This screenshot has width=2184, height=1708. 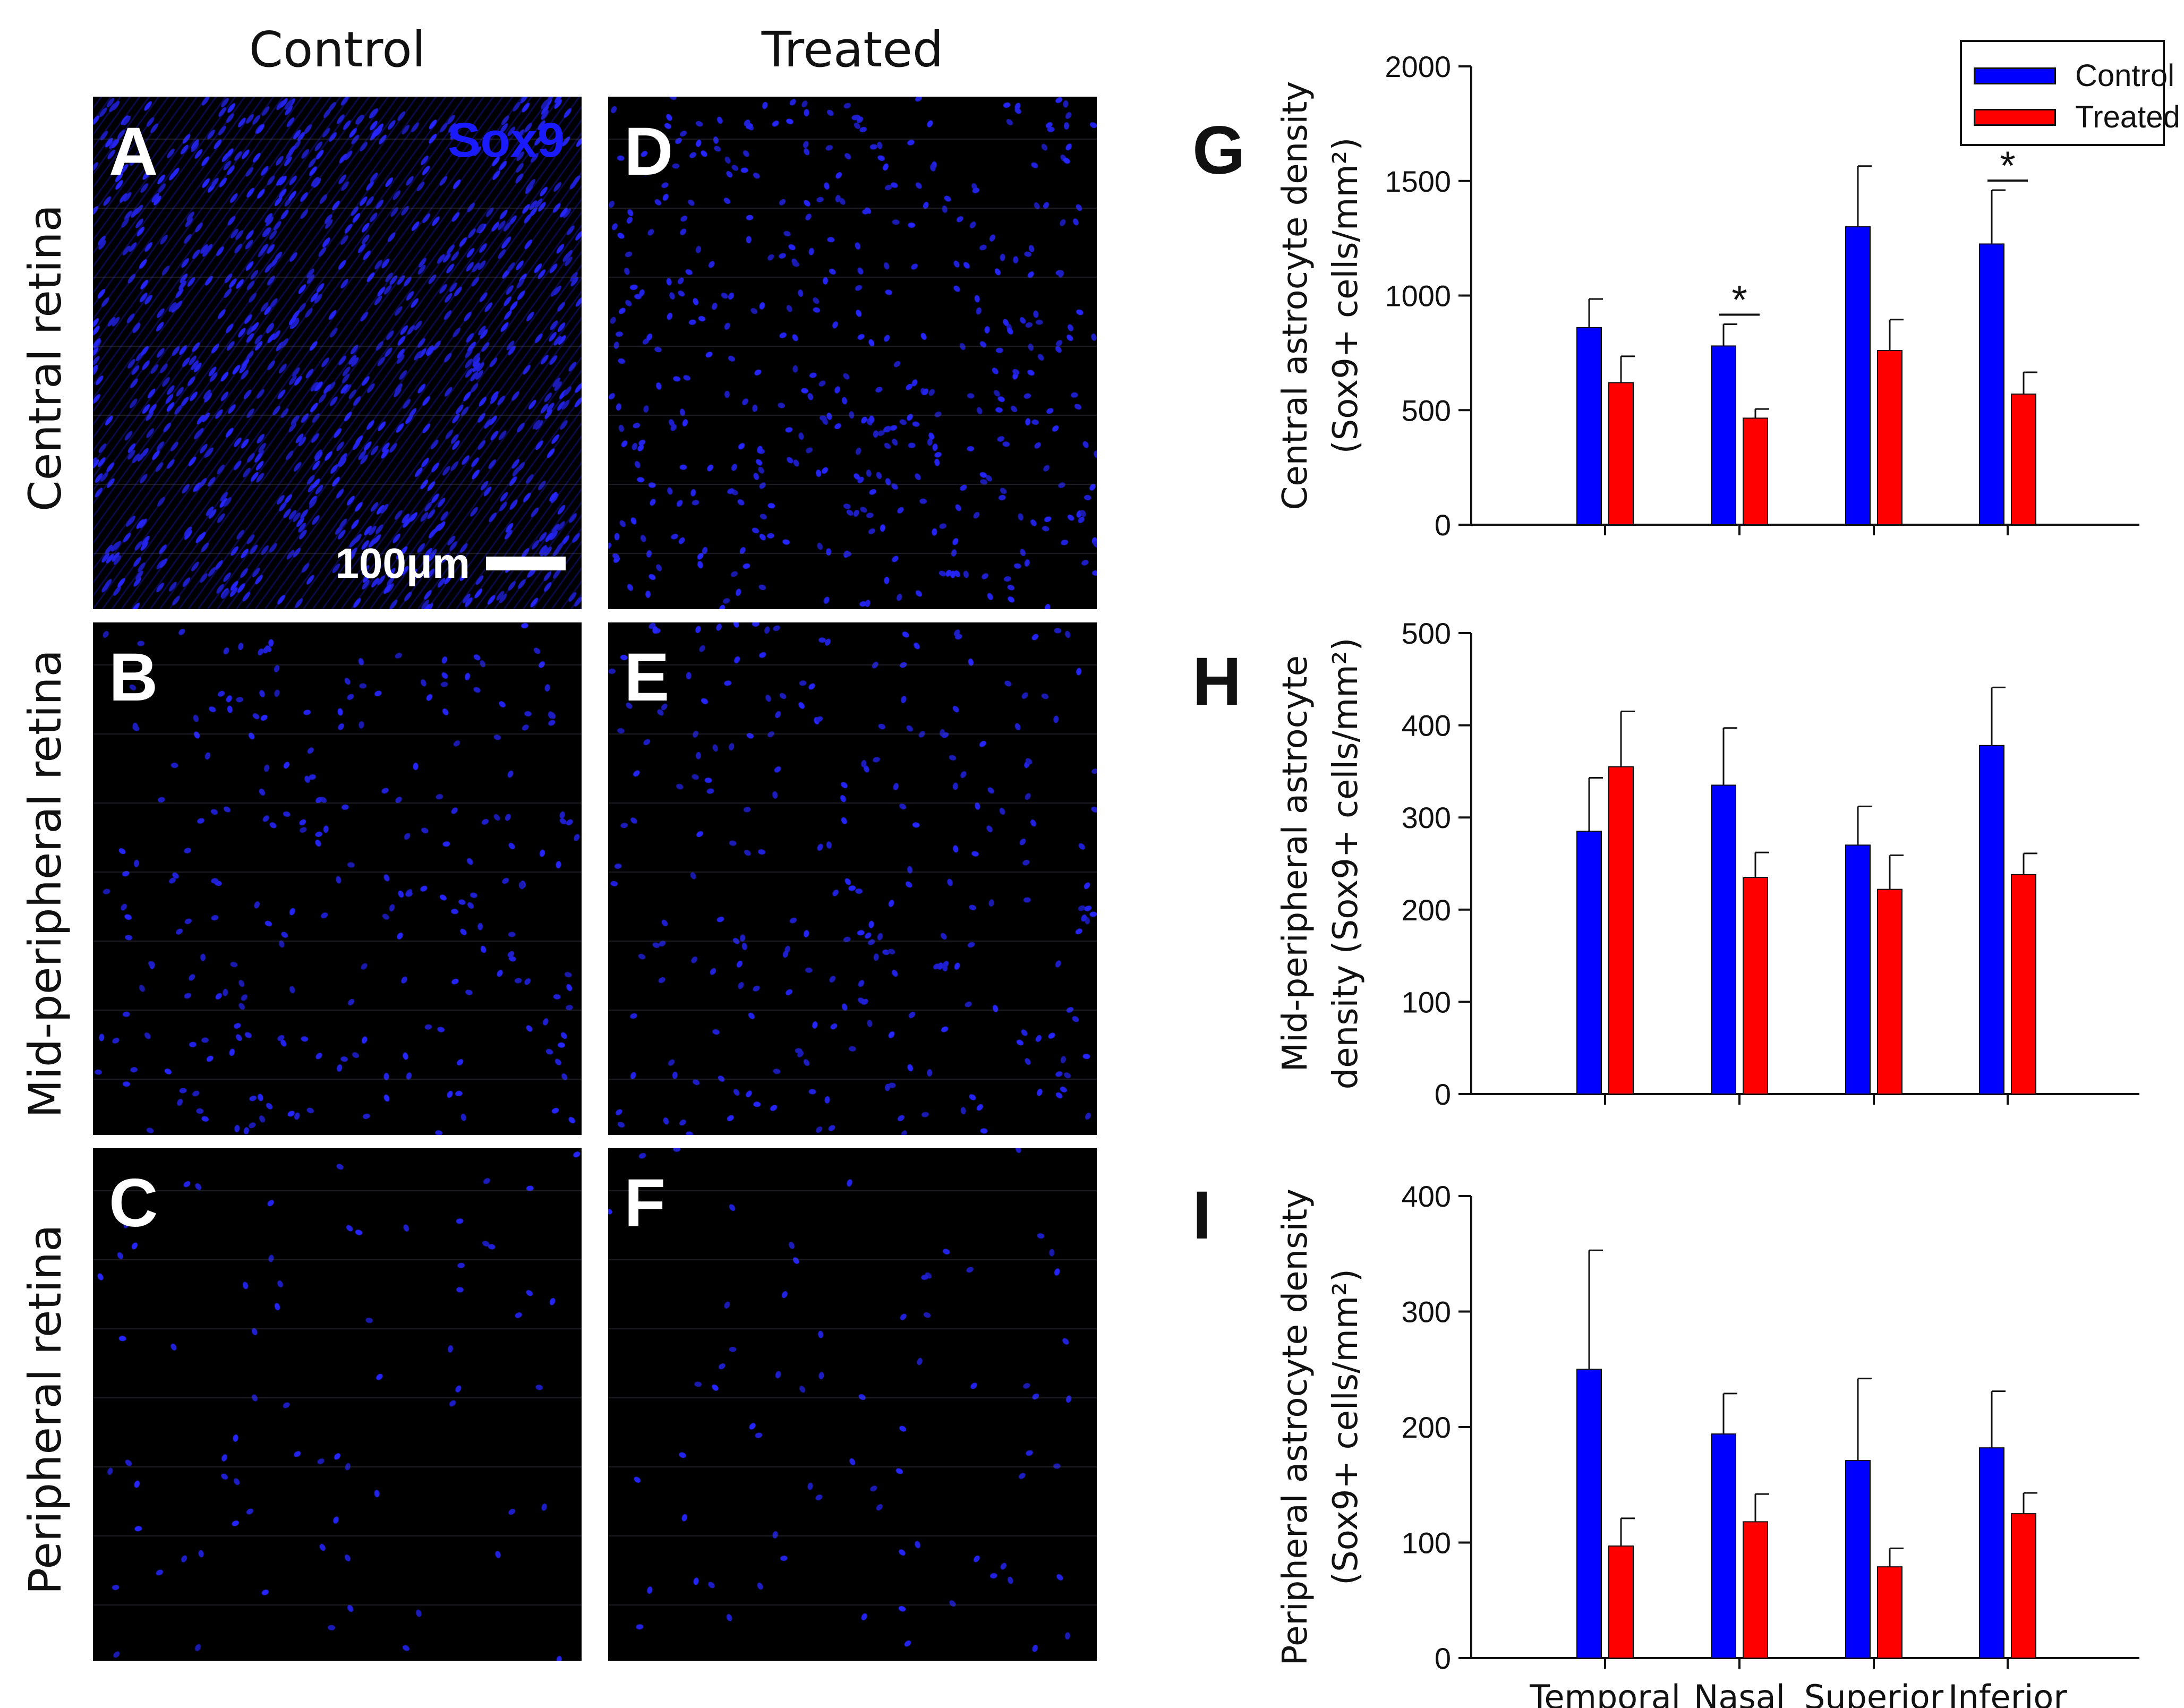 I want to click on micrograph-panel-c: C, so click(x=337, y=1405).